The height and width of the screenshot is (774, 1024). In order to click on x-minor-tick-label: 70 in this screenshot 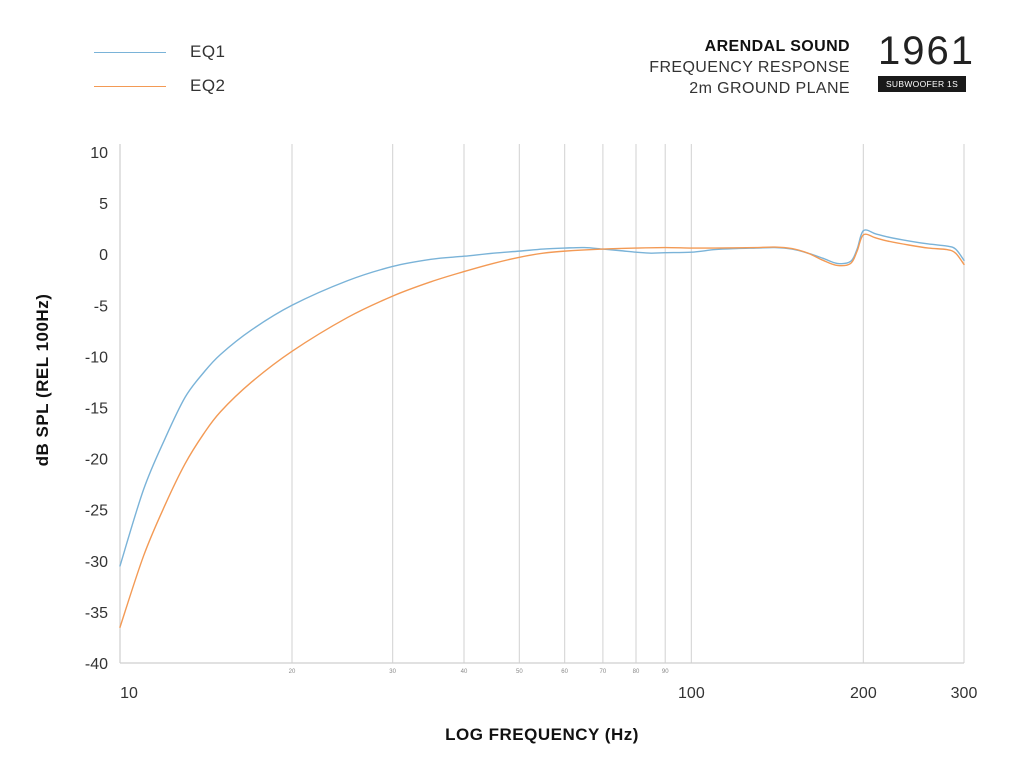, I will do `click(603, 672)`.